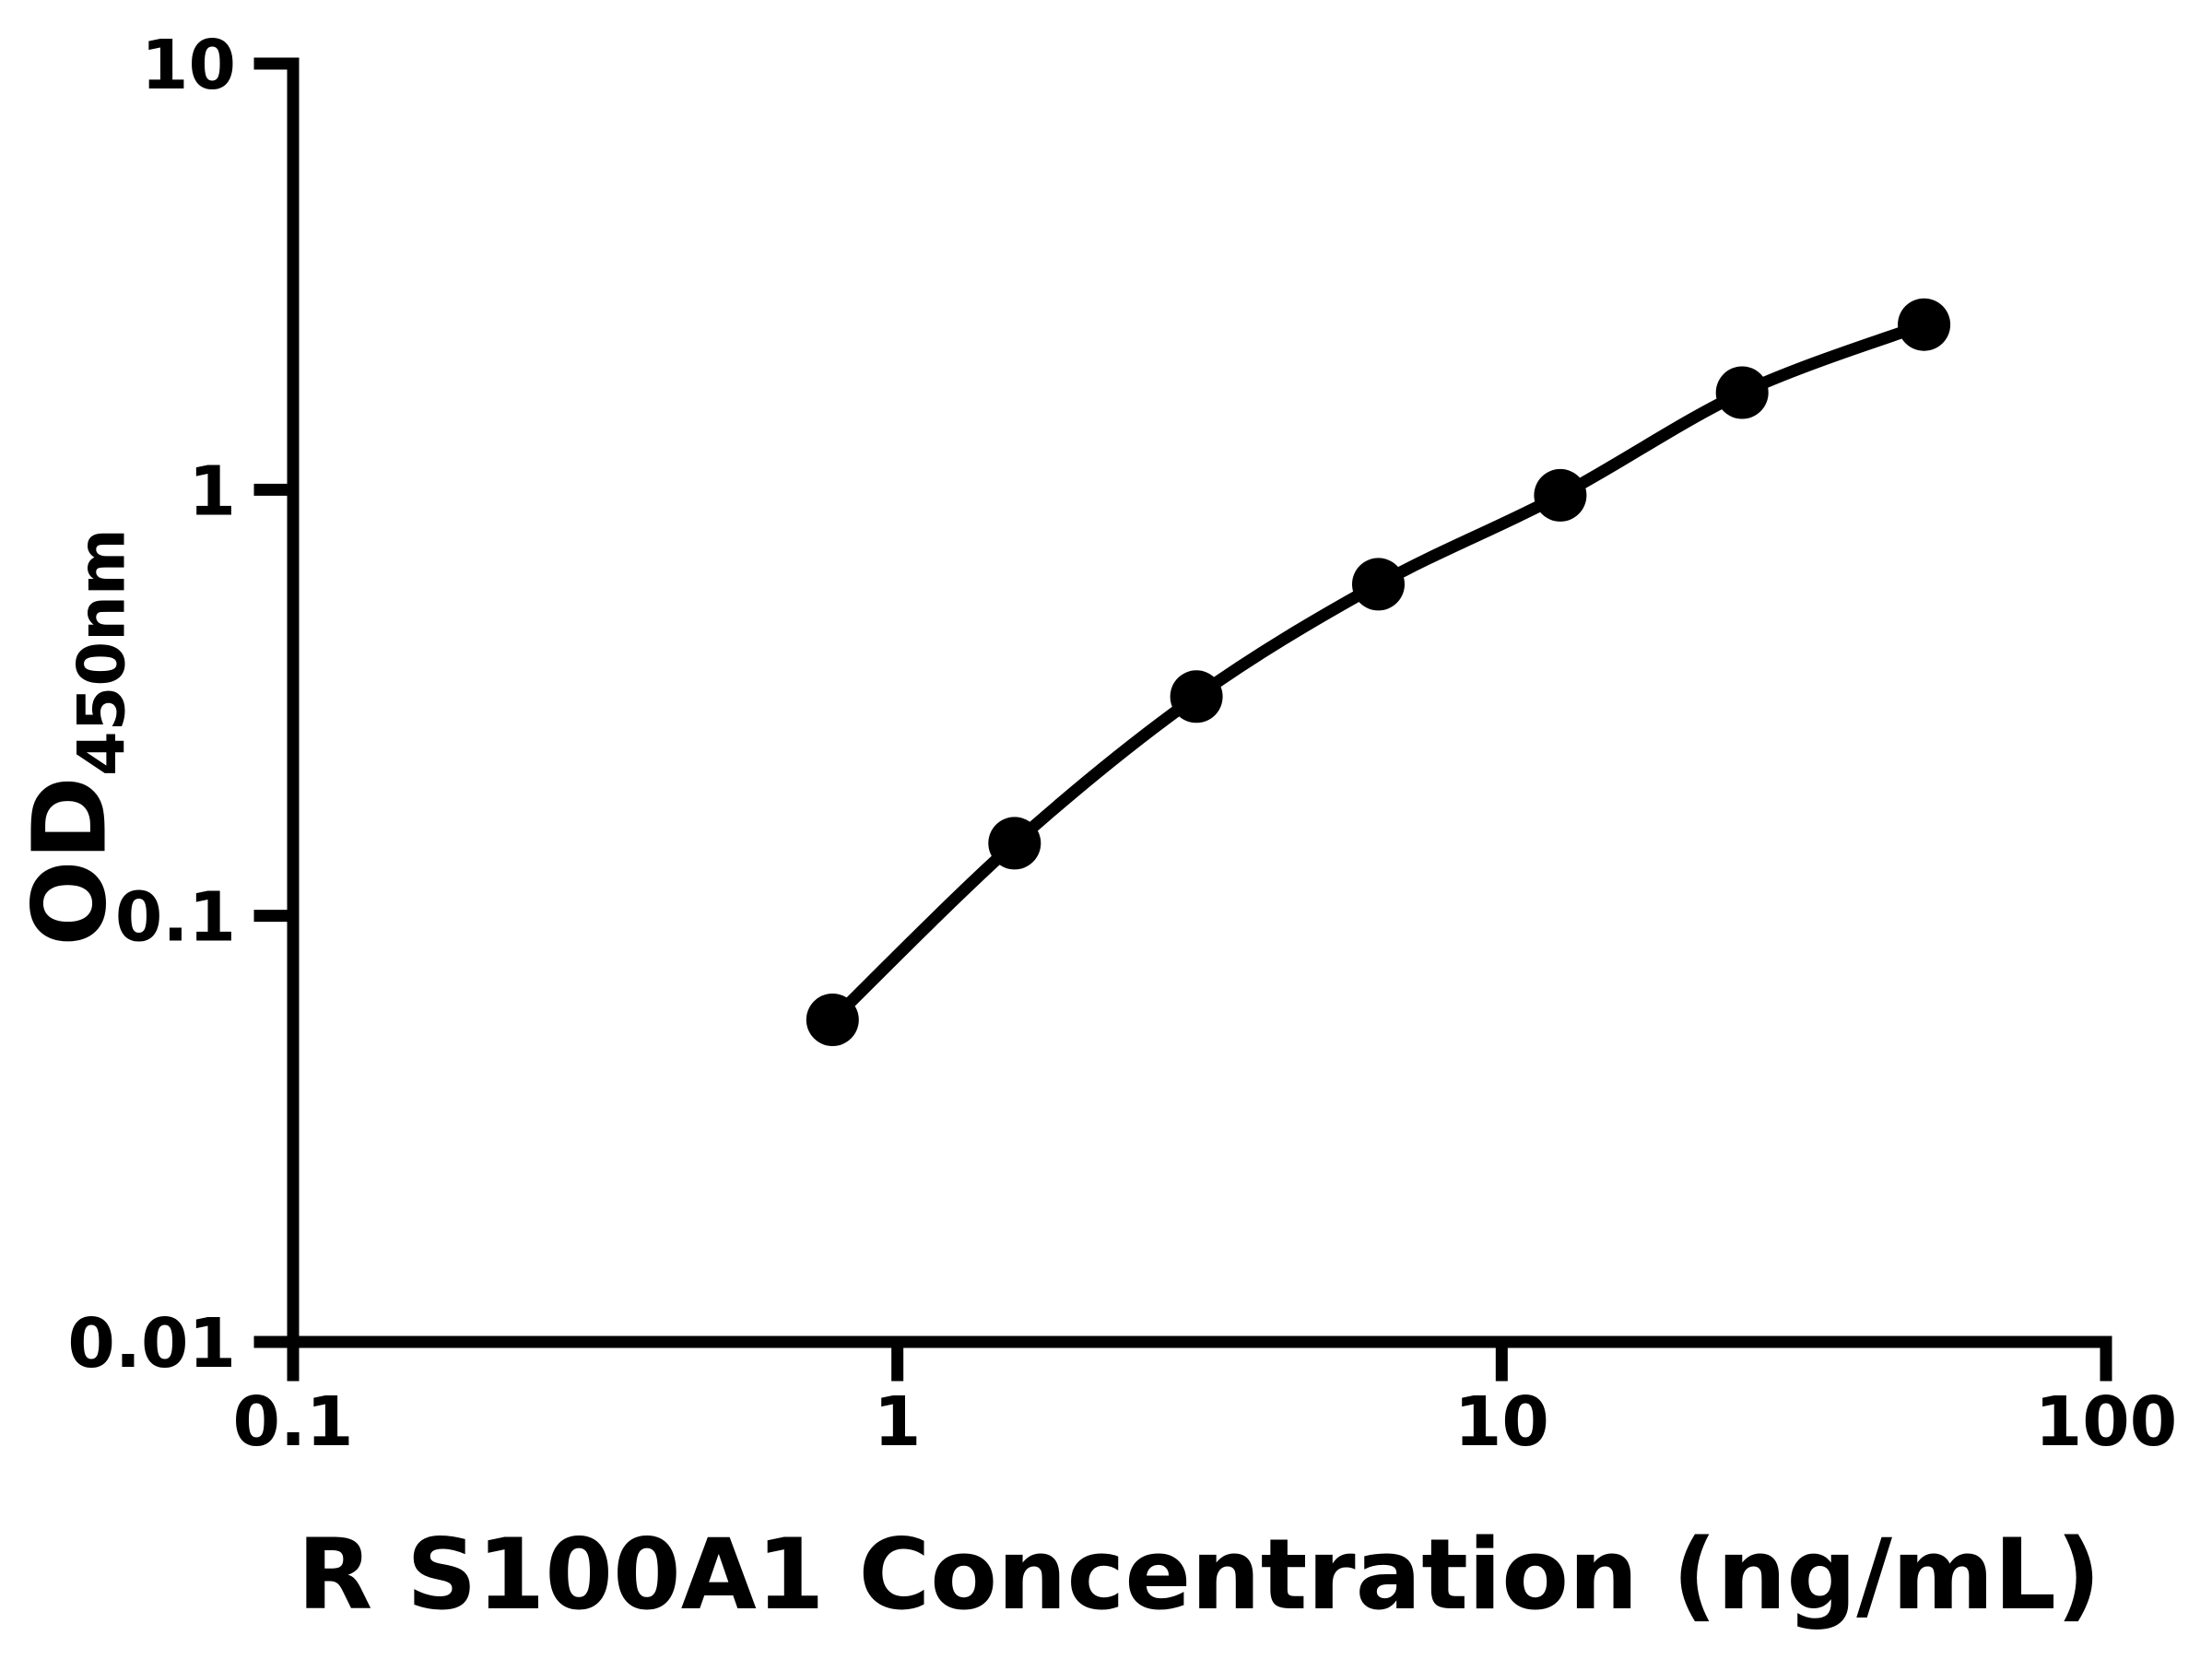 The image size is (2212, 1659). Describe the element at coordinates (1501, 1422) in the screenshot. I see `x-tick-label: 10` at that location.